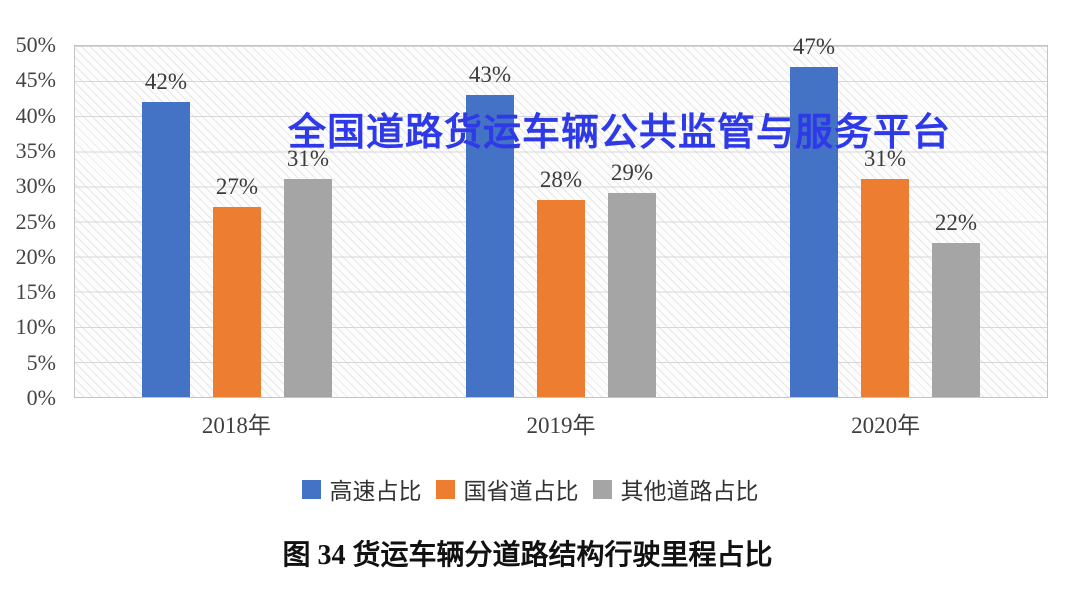 The height and width of the screenshot is (596, 1080). Describe the element at coordinates (956, 303) in the screenshot. I see `bar-其他道路占比: 22%` at that location.